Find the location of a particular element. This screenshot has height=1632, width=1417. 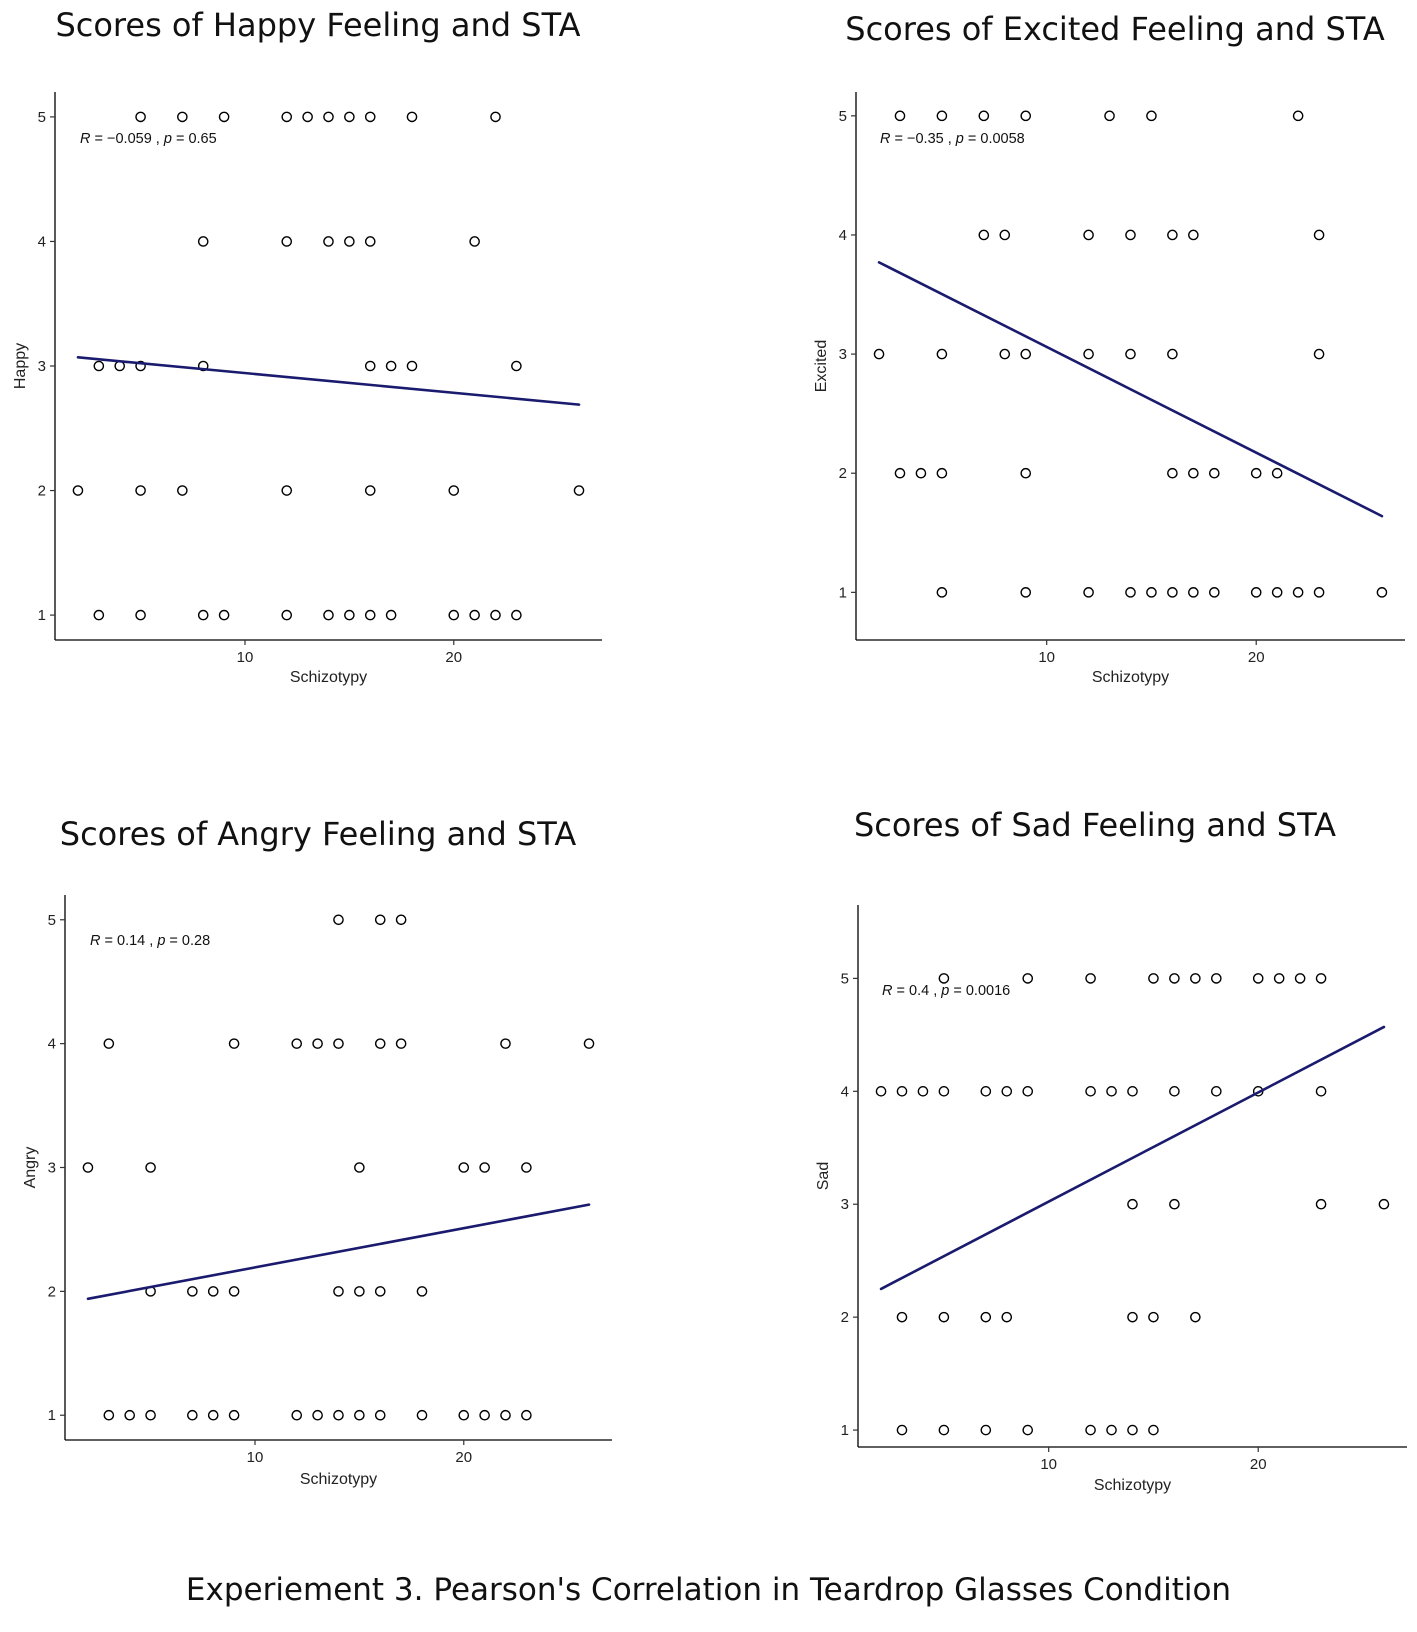

annotation-r-label: R is located at coordinates (95, 941).